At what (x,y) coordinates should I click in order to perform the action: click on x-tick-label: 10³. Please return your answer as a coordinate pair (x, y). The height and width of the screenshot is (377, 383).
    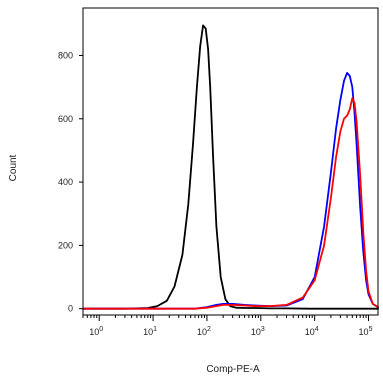
    Looking at the image, I should click on (258, 331).